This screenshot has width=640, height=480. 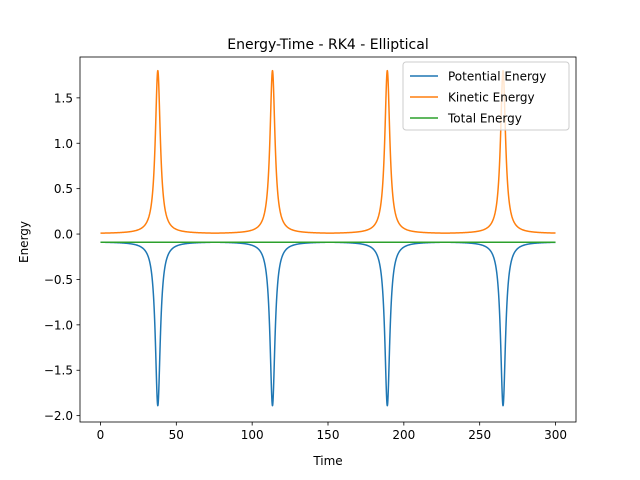 What do you see at coordinates (252, 435) in the screenshot?
I see `x-tick-label: 100` at bounding box center [252, 435].